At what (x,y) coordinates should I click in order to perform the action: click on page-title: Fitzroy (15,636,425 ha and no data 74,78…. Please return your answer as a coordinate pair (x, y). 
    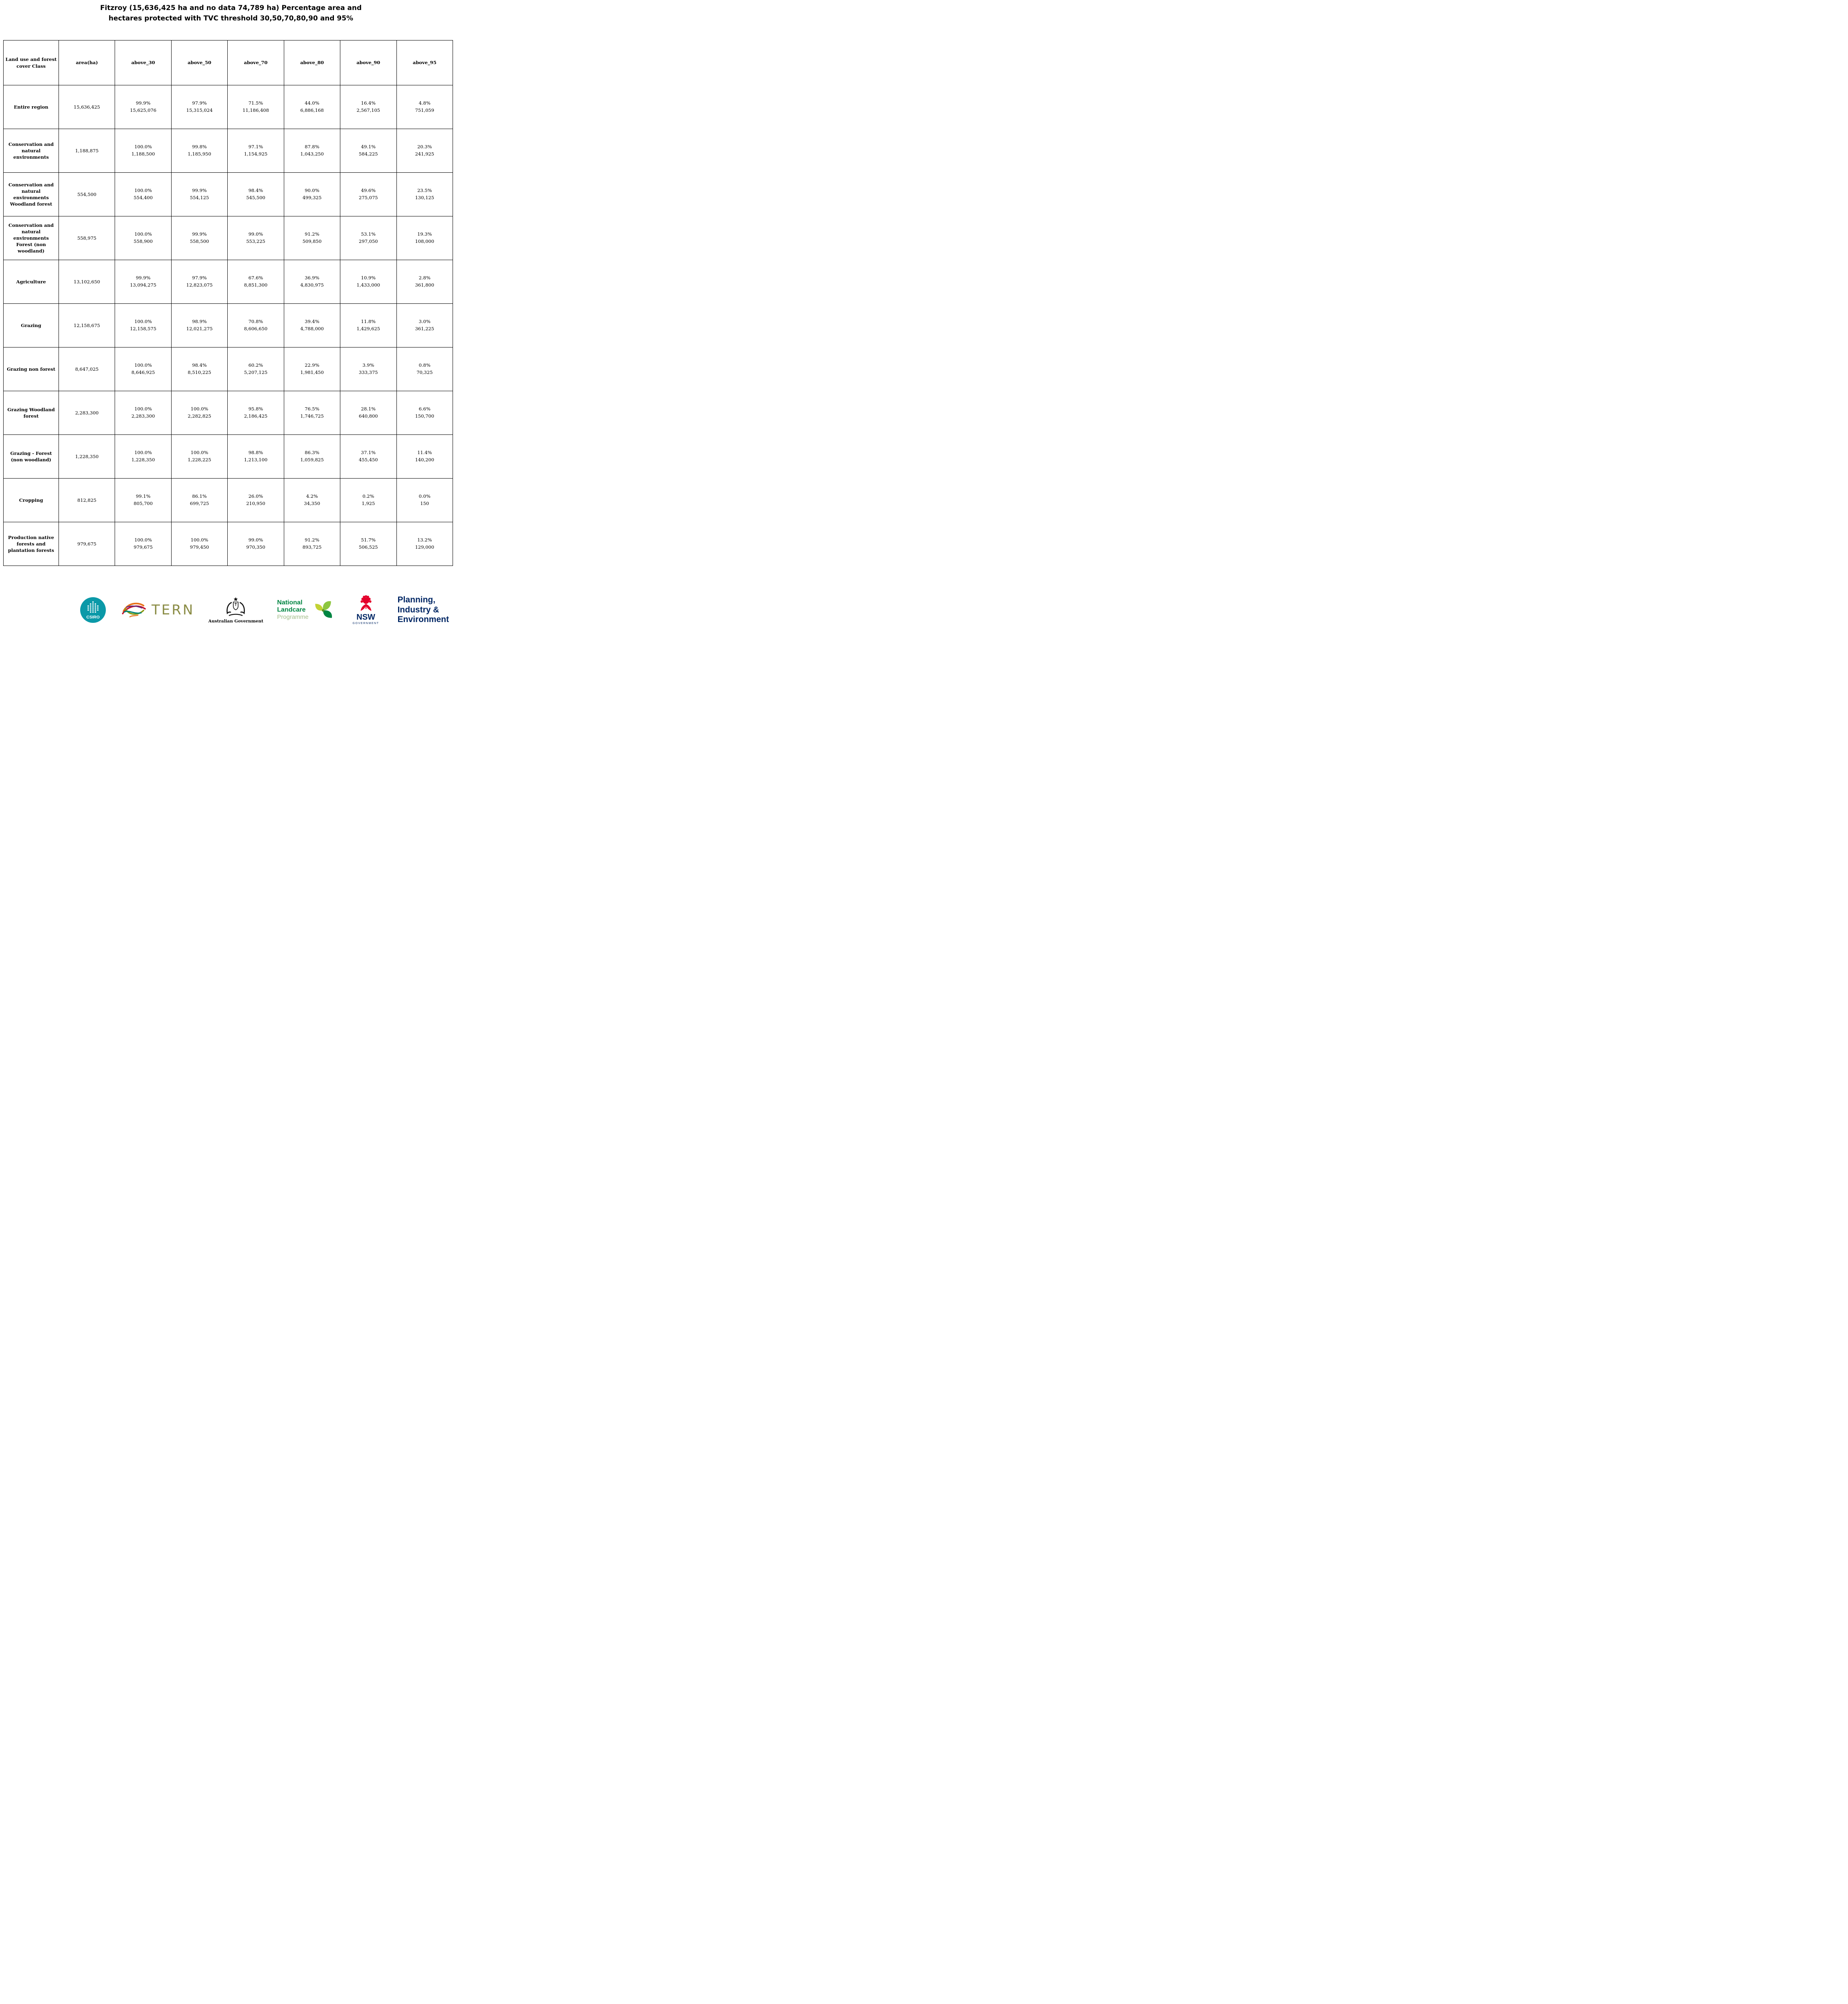
    Looking at the image, I should click on (231, 13).